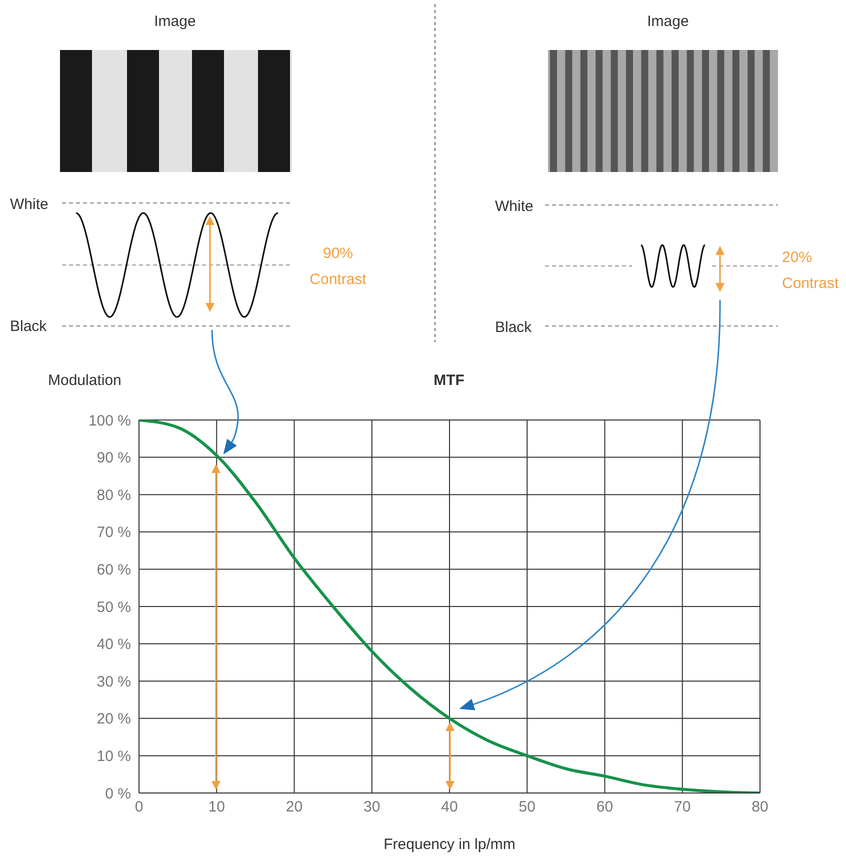 This screenshot has height=865, width=846. What do you see at coordinates (113, 570) in the screenshot?
I see `y-tick-label: 60 %` at bounding box center [113, 570].